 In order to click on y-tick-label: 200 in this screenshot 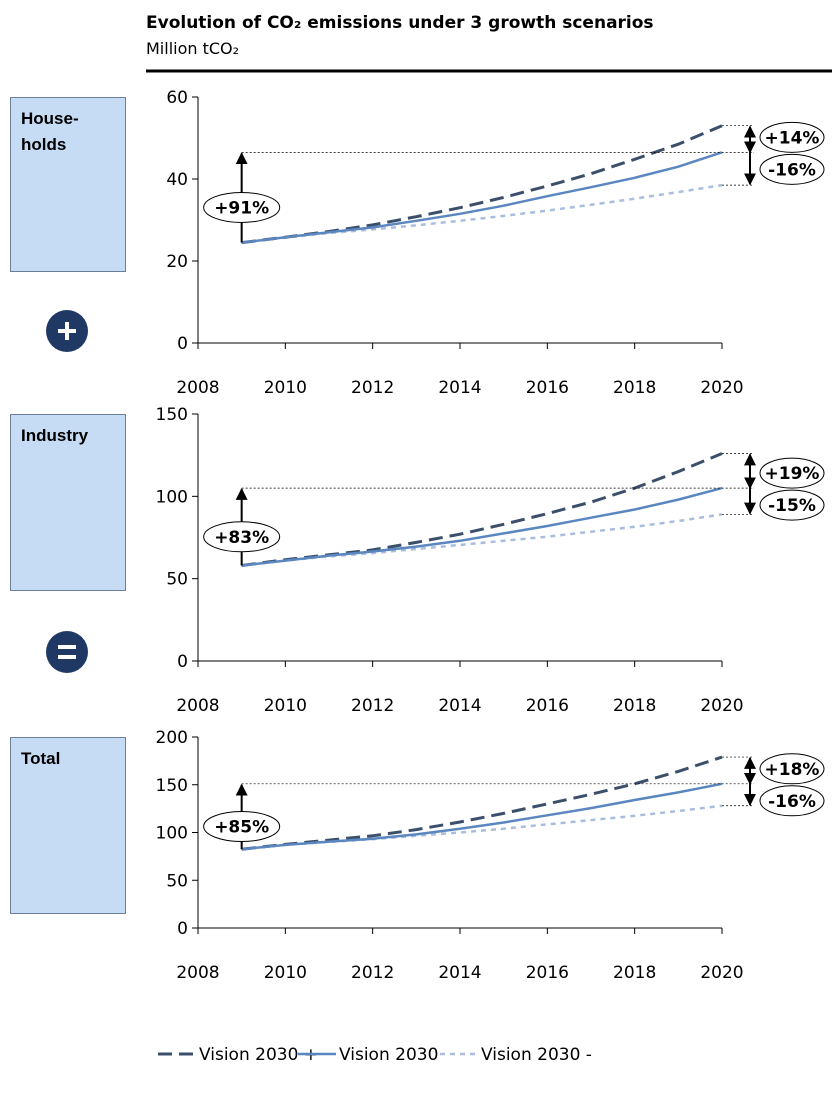, I will do `click(172, 738)`.